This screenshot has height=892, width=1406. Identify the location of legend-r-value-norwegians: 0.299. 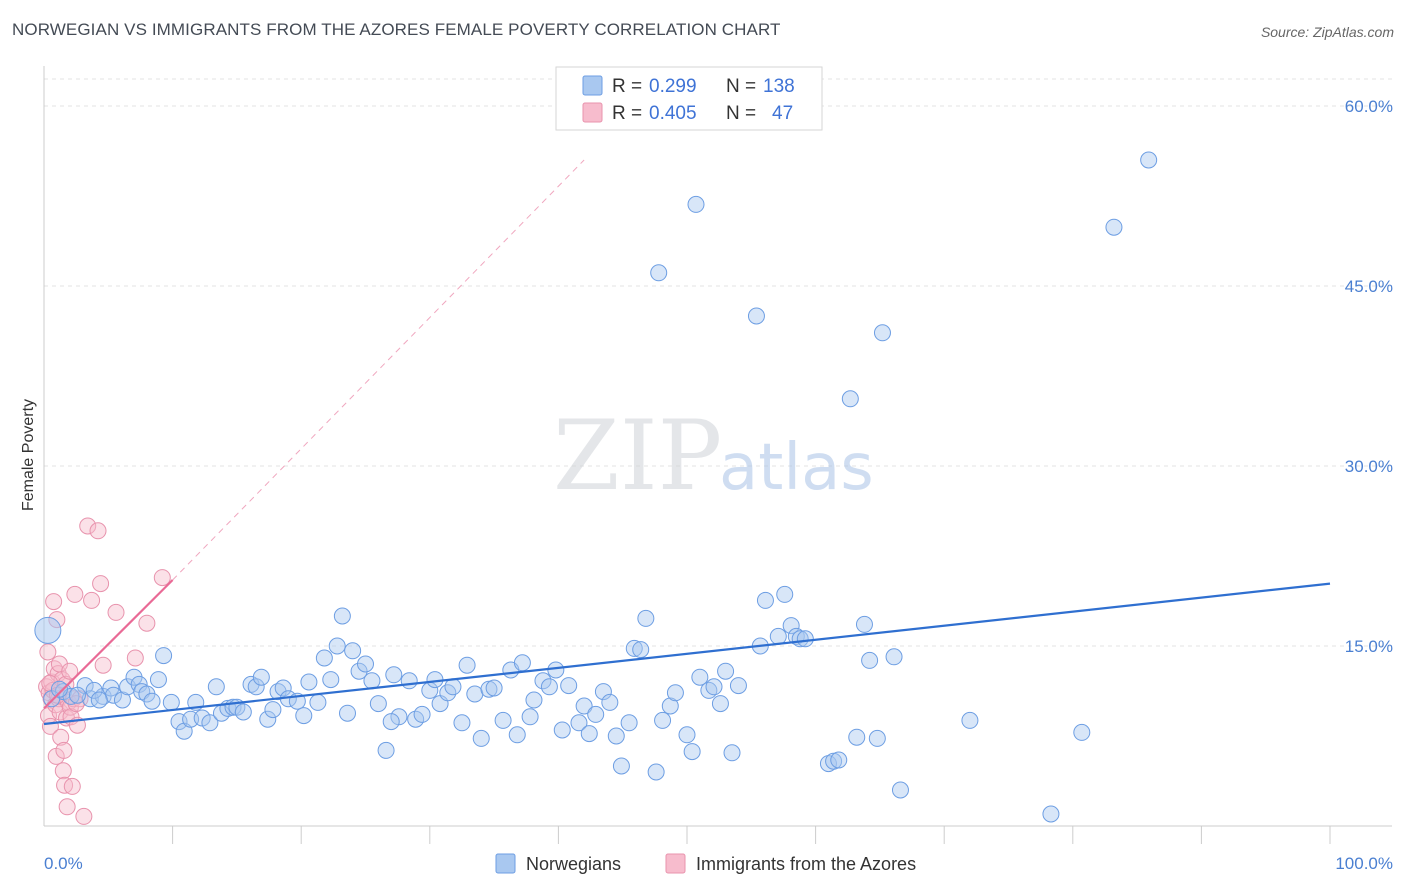
(673, 86).